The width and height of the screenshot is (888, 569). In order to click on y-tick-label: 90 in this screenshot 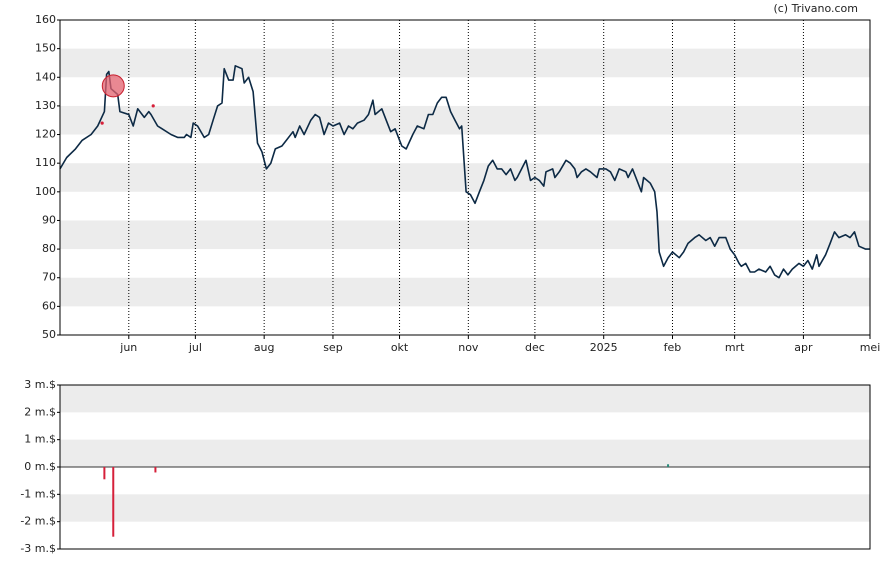, I will do `click(49, 219)`.